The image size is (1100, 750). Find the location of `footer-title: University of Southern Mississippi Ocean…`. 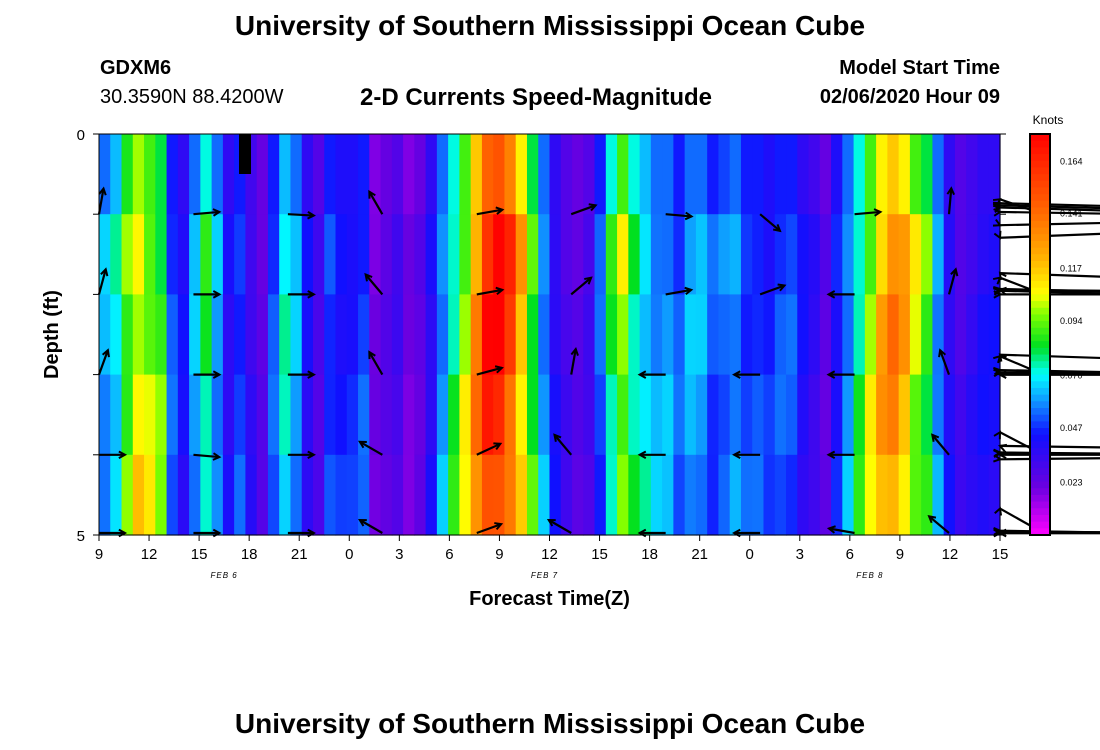

footer-title: University of Southern Mississippi Ocean… is located at coordinates (550, 723).